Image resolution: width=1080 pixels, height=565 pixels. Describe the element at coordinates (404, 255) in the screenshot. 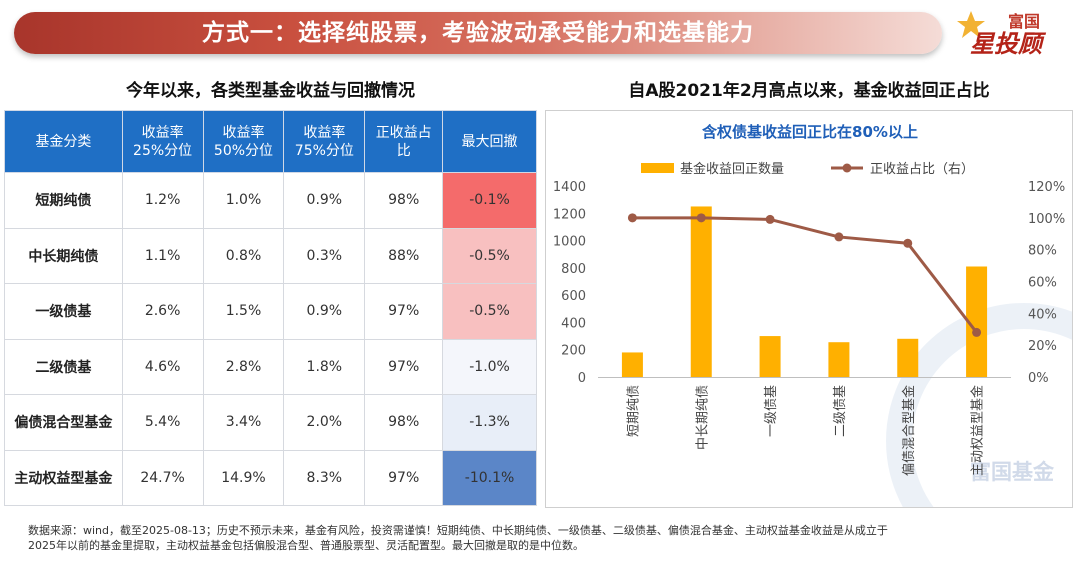

I see `value-cell: 88%` at that location.